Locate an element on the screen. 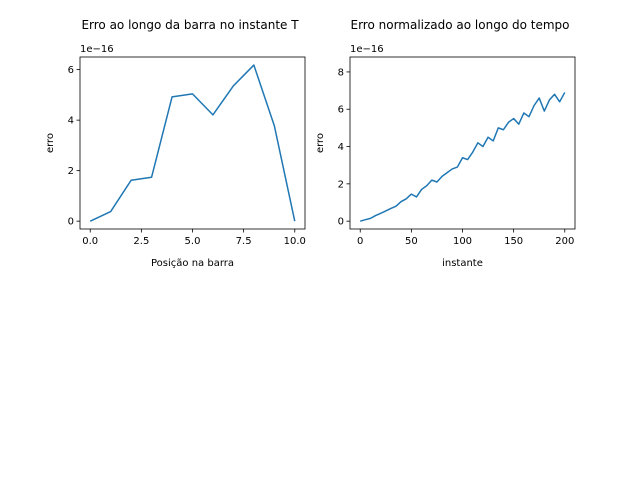 The width and height of the screenshot is (640, 484). right-ticks: 0 50 100 150 200 0 2 4 6 8 is located at coordinates (456, 157).